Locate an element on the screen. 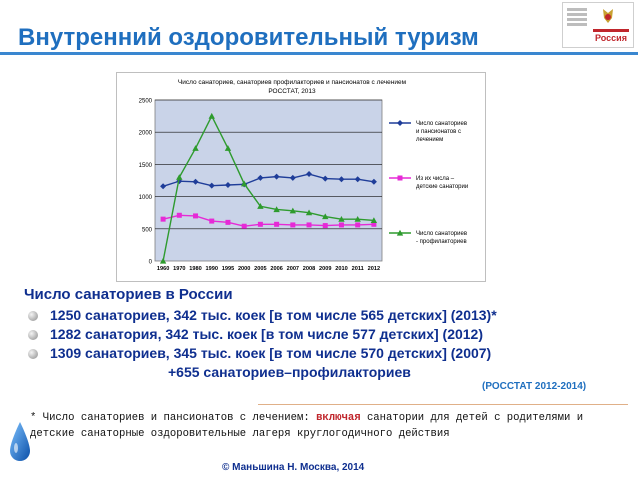  legend-label: детские санатории is located at coordinates (442, 187).